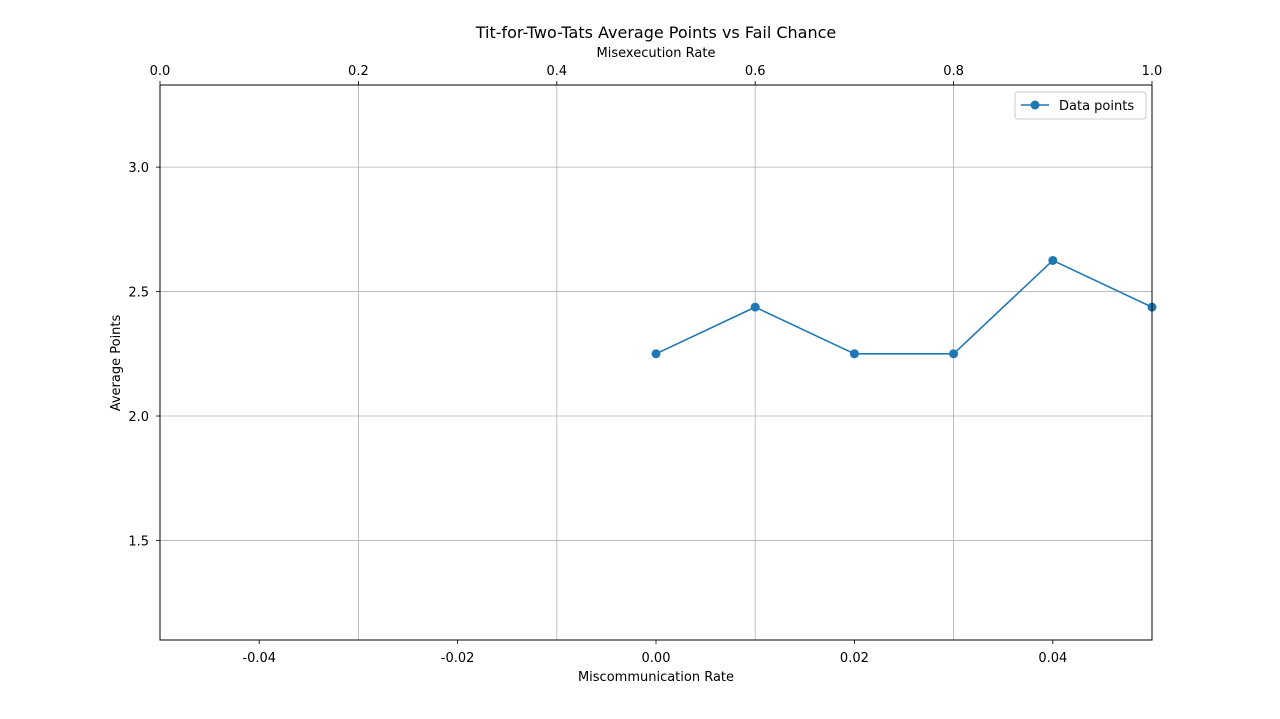 Image resolution: width=1280 pixels, height=719 pixels. I want to click on legend: Data points, so click(1080, 105).